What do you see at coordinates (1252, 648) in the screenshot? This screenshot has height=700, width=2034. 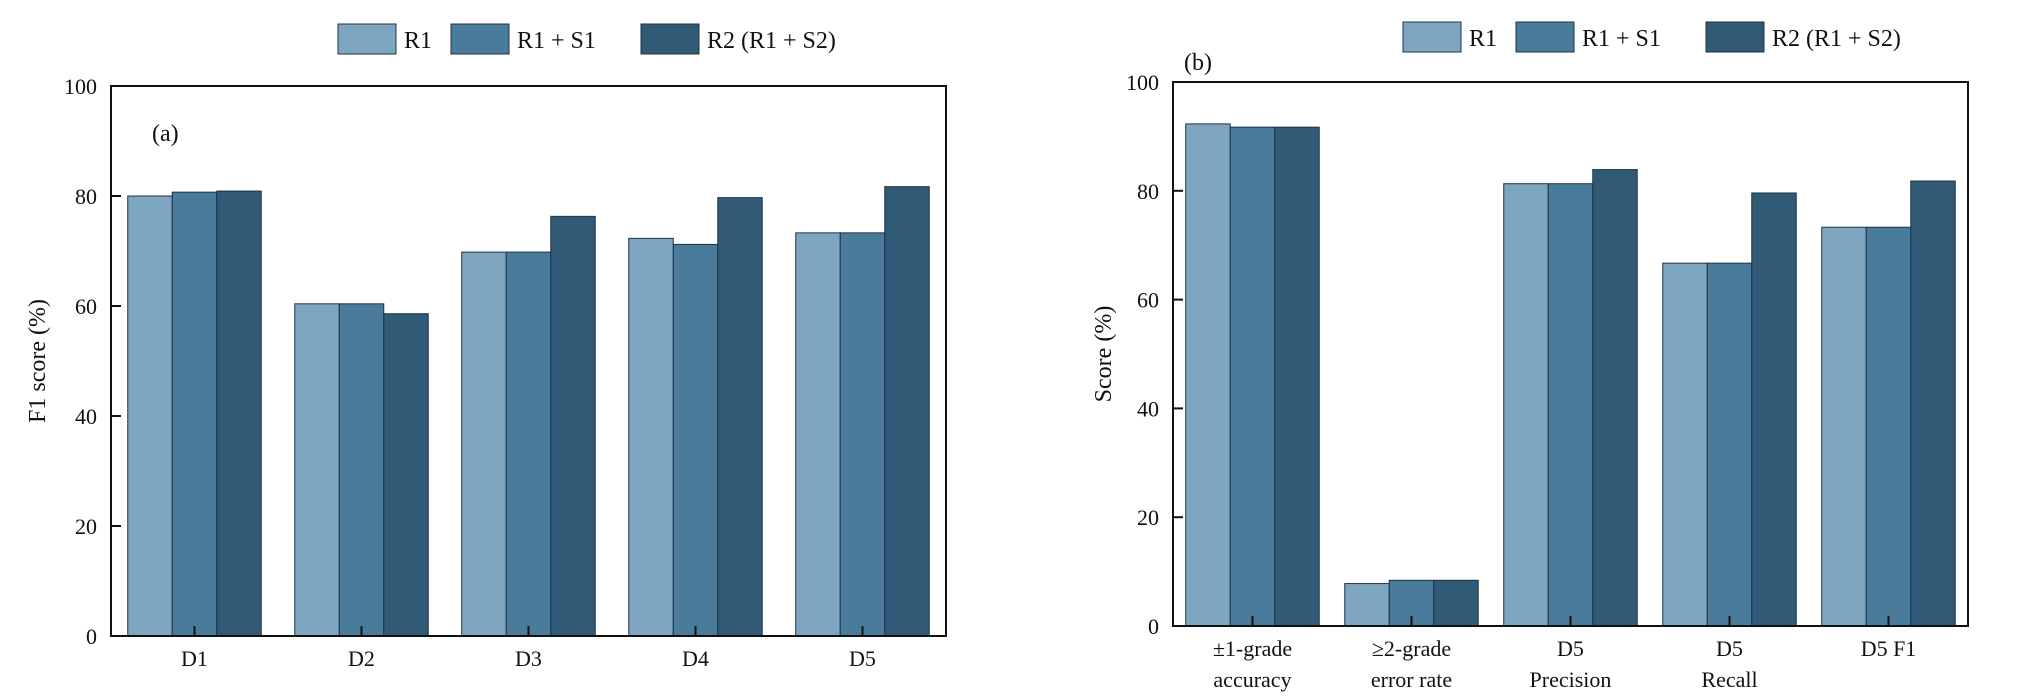 I see `x-tick-label: ±1-grade` at bounding box center [1252, 648].